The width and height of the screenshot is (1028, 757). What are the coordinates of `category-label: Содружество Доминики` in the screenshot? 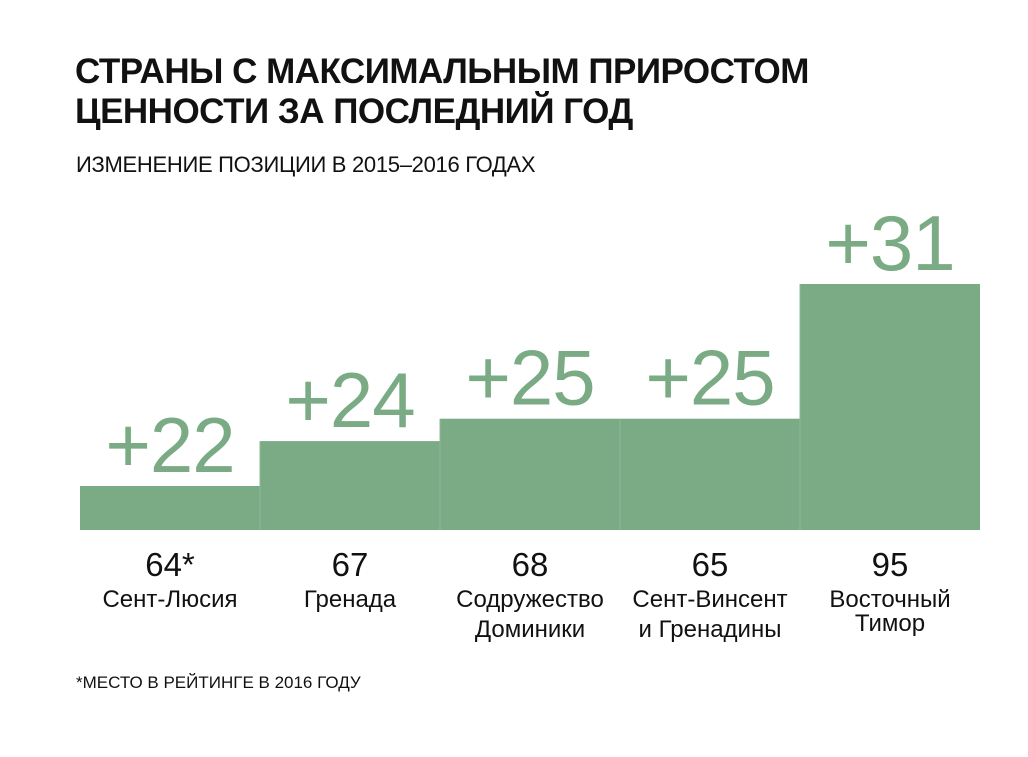 It's located at (530, 614).